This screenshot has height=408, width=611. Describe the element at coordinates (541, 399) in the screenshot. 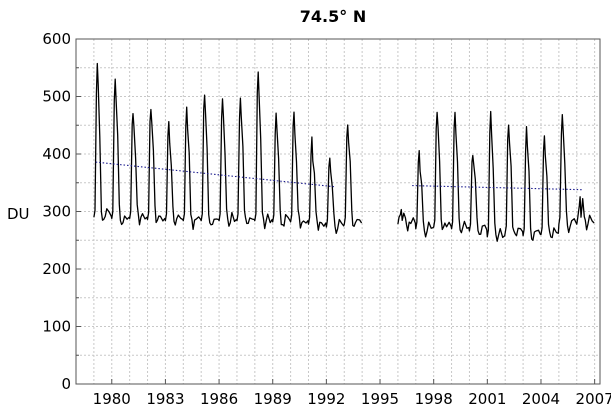

I see `x-tick-label: 2004` at that location.